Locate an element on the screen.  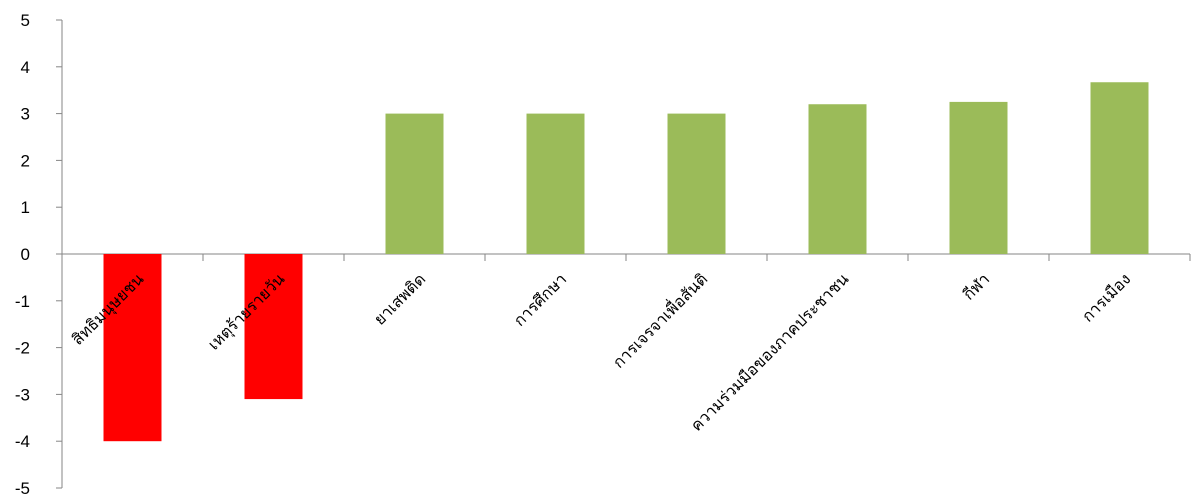
x-category-label: ยาเสพติด is located at coordinates (399, 298).